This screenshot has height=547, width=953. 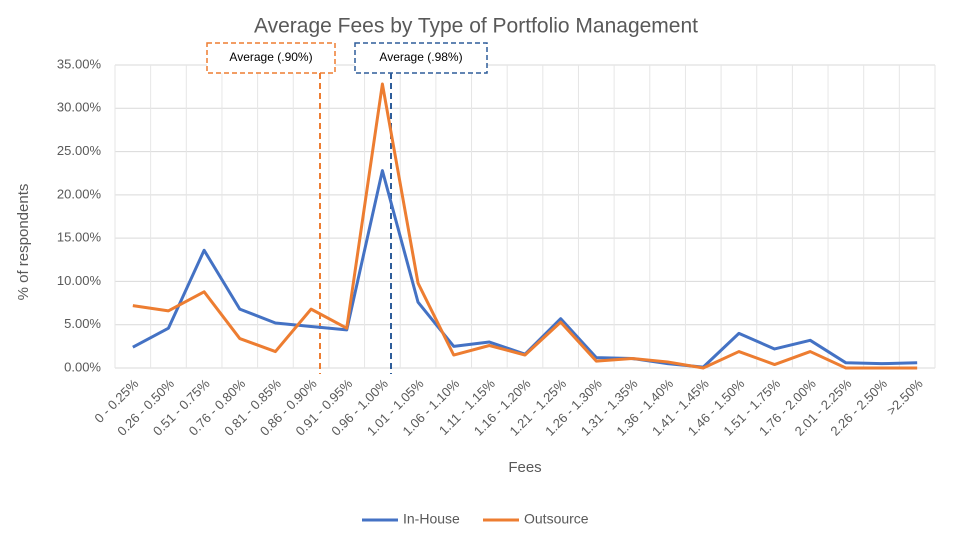 What do you see at coordinates (79, 107) in the screenshot?
I see `y-tick-label: 30.00%` at bounding box center [79, 107].